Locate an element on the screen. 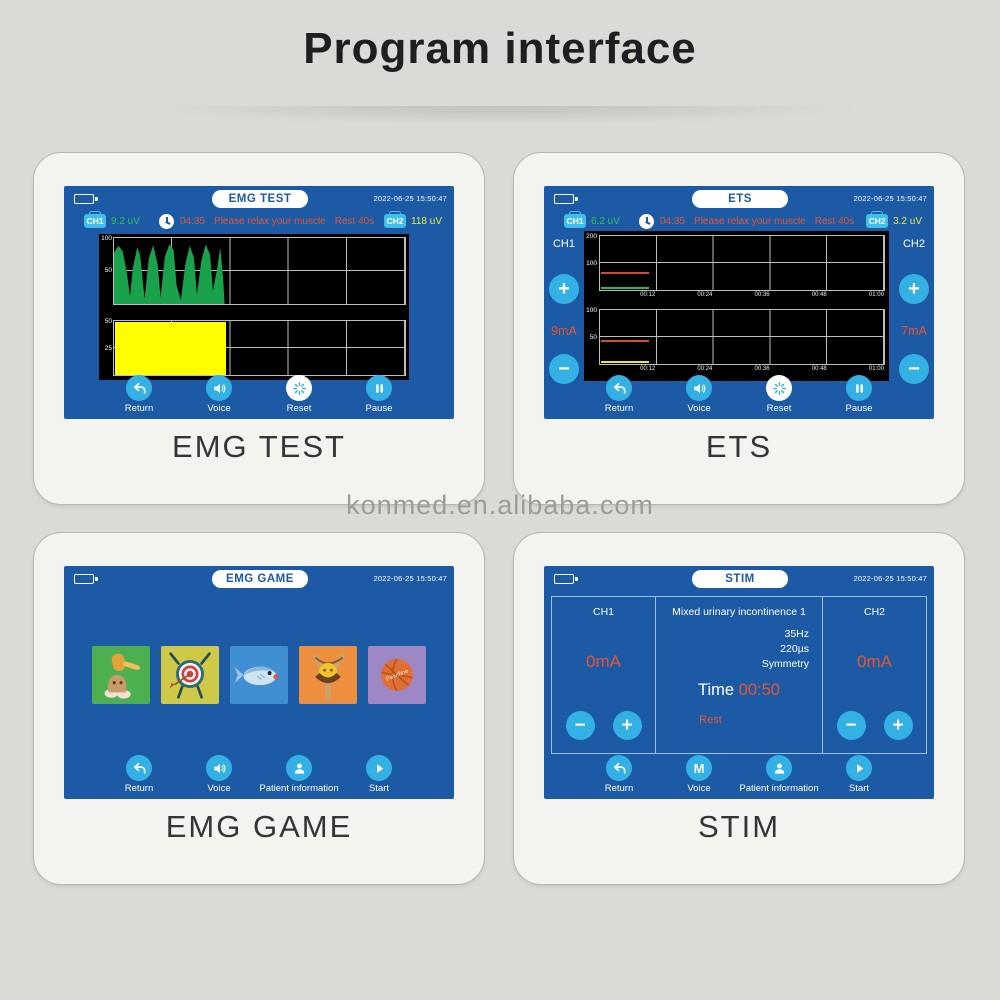 This screenshot has height=1000, width=1000. voice-m-icon: M is located at coordinates (699, 768).